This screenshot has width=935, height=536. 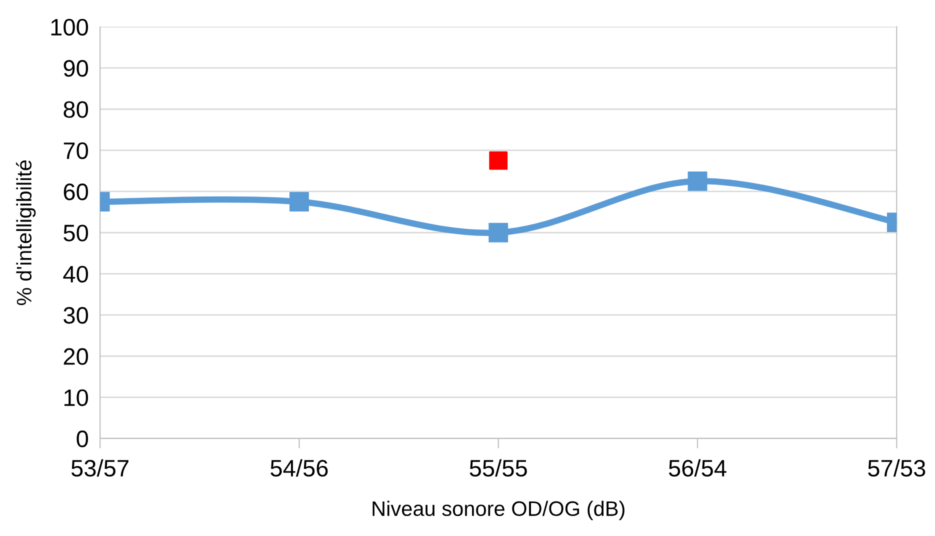 I want to click on y-tick-label: 60, so click(x=76, y=192).